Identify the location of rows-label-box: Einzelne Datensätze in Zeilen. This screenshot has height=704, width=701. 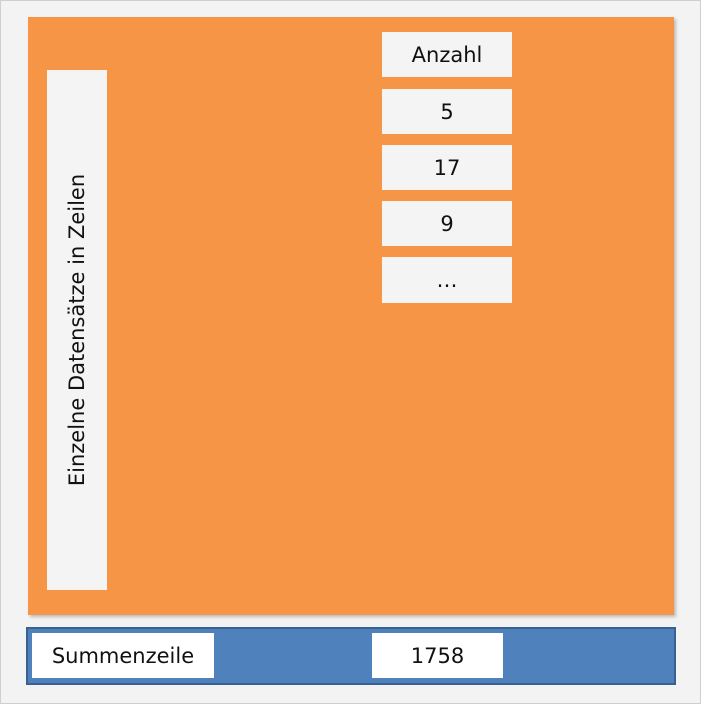
(77, 330).